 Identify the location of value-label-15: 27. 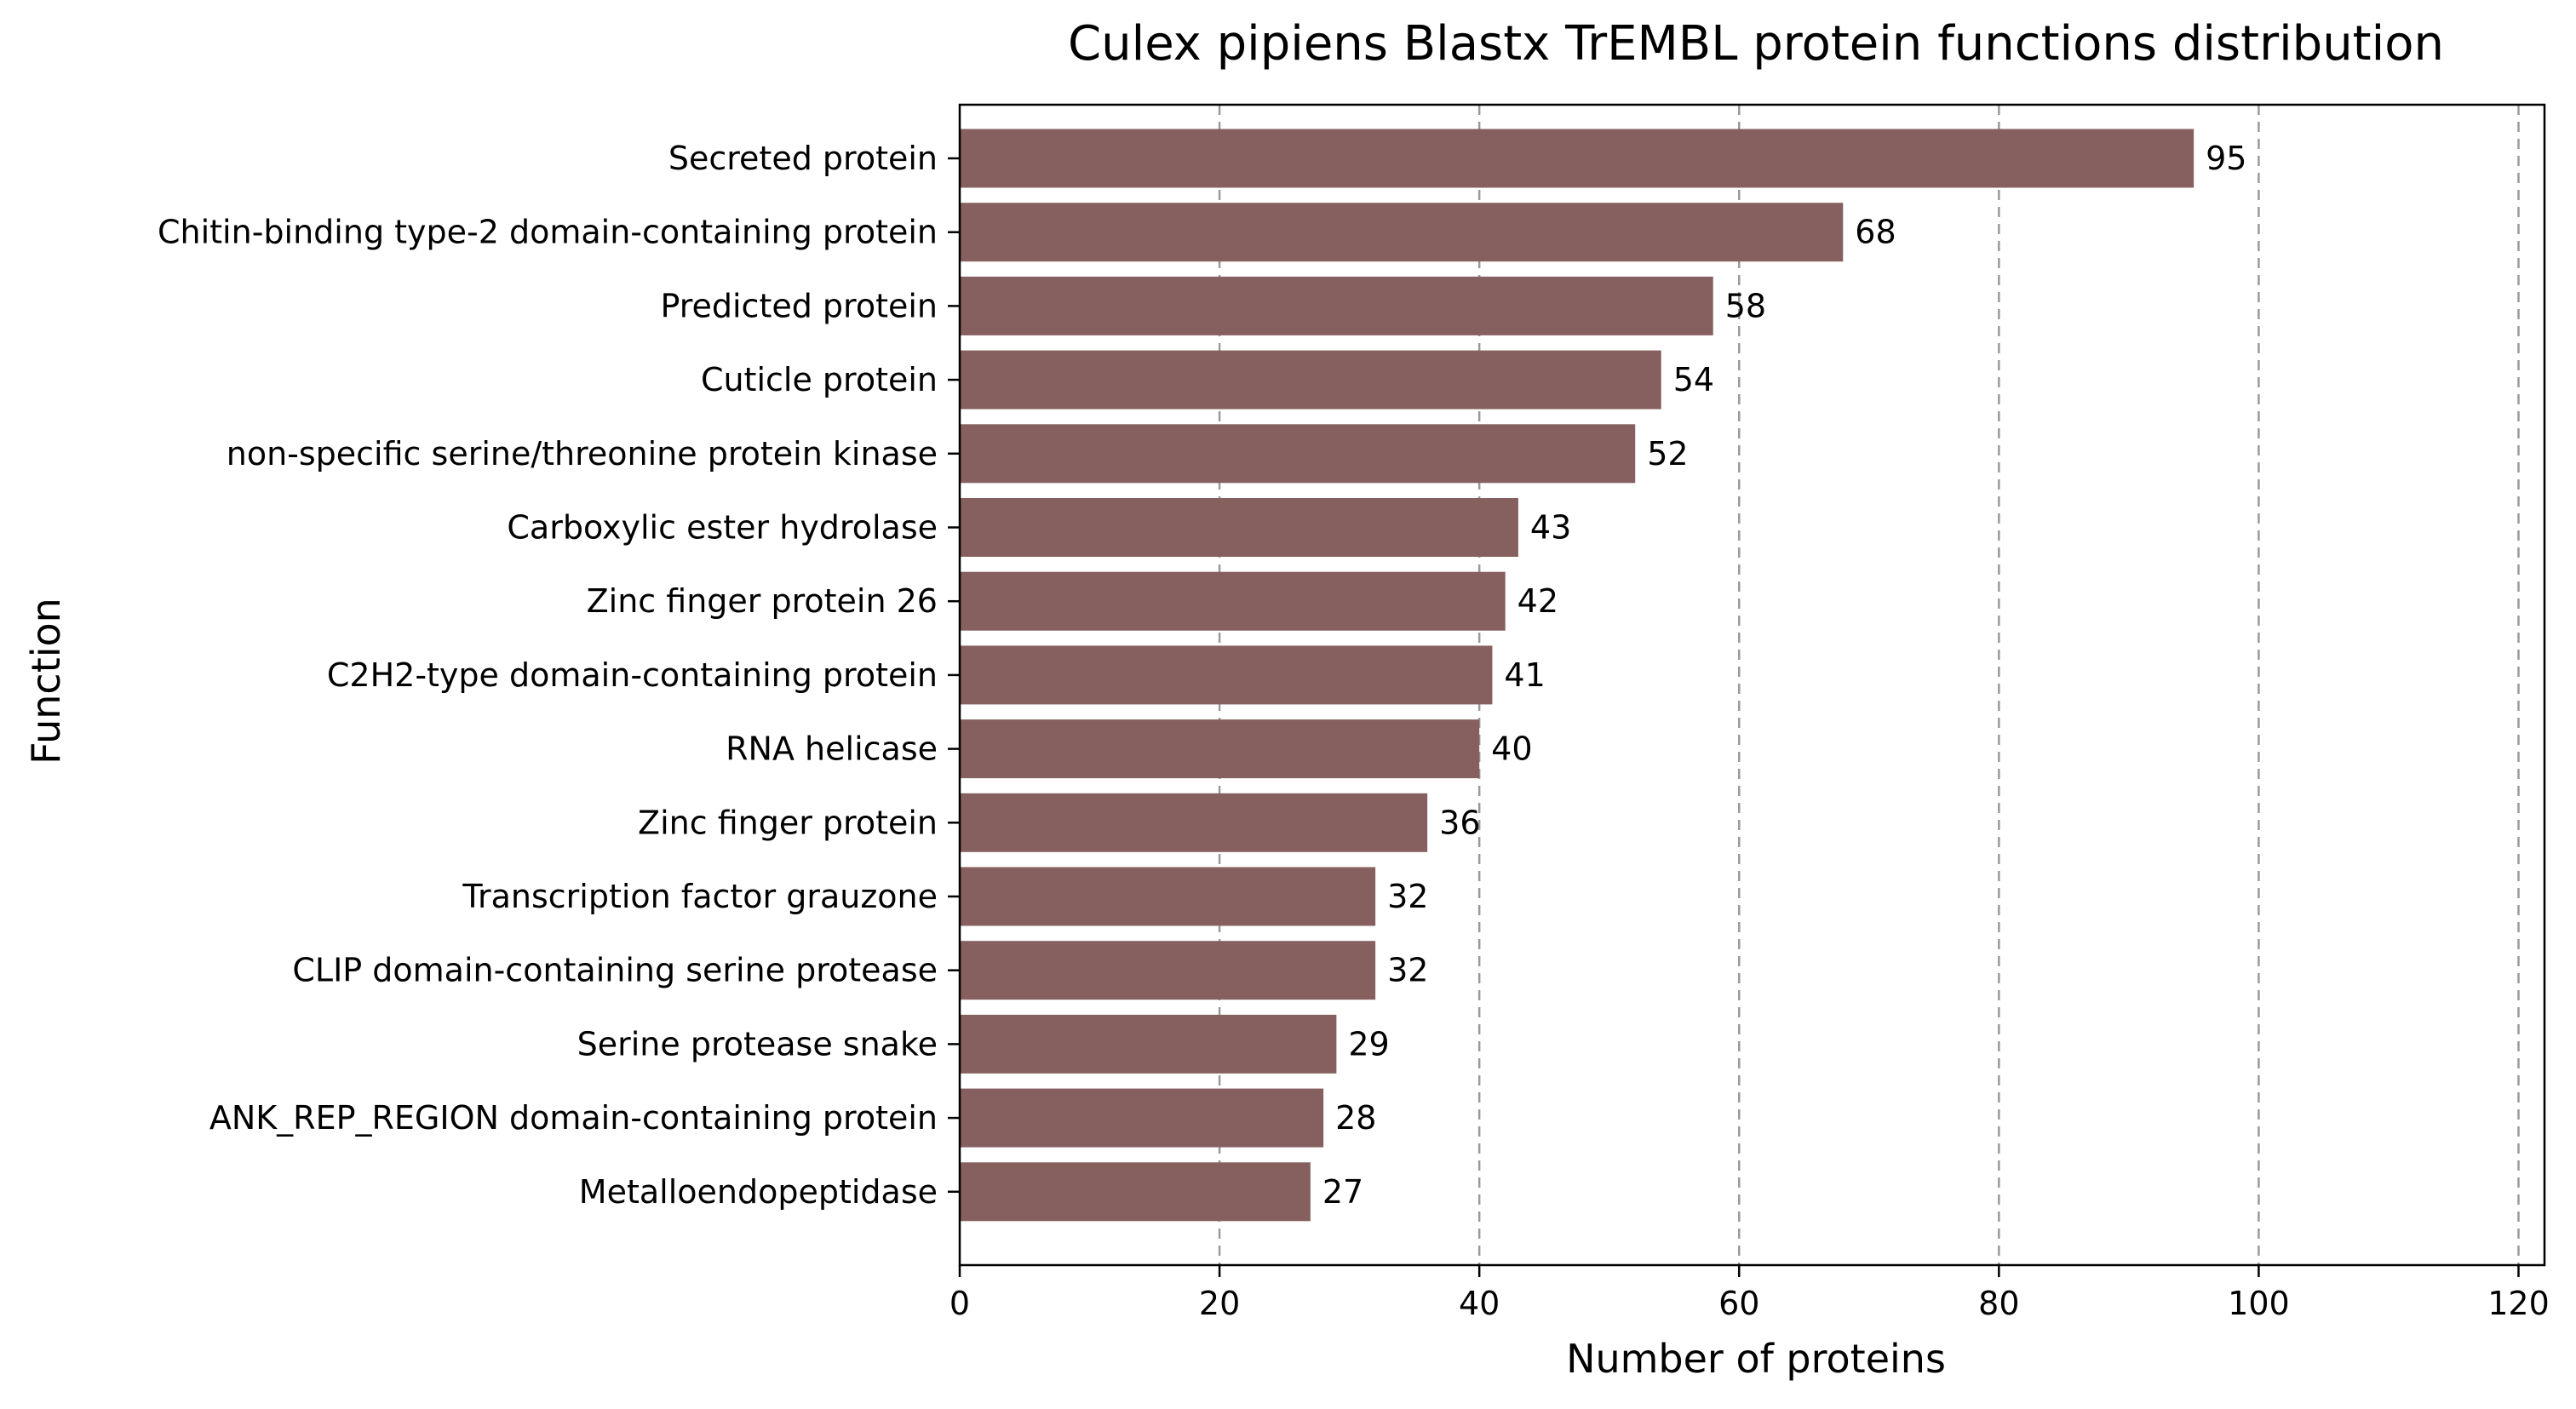
(1342, 1192).